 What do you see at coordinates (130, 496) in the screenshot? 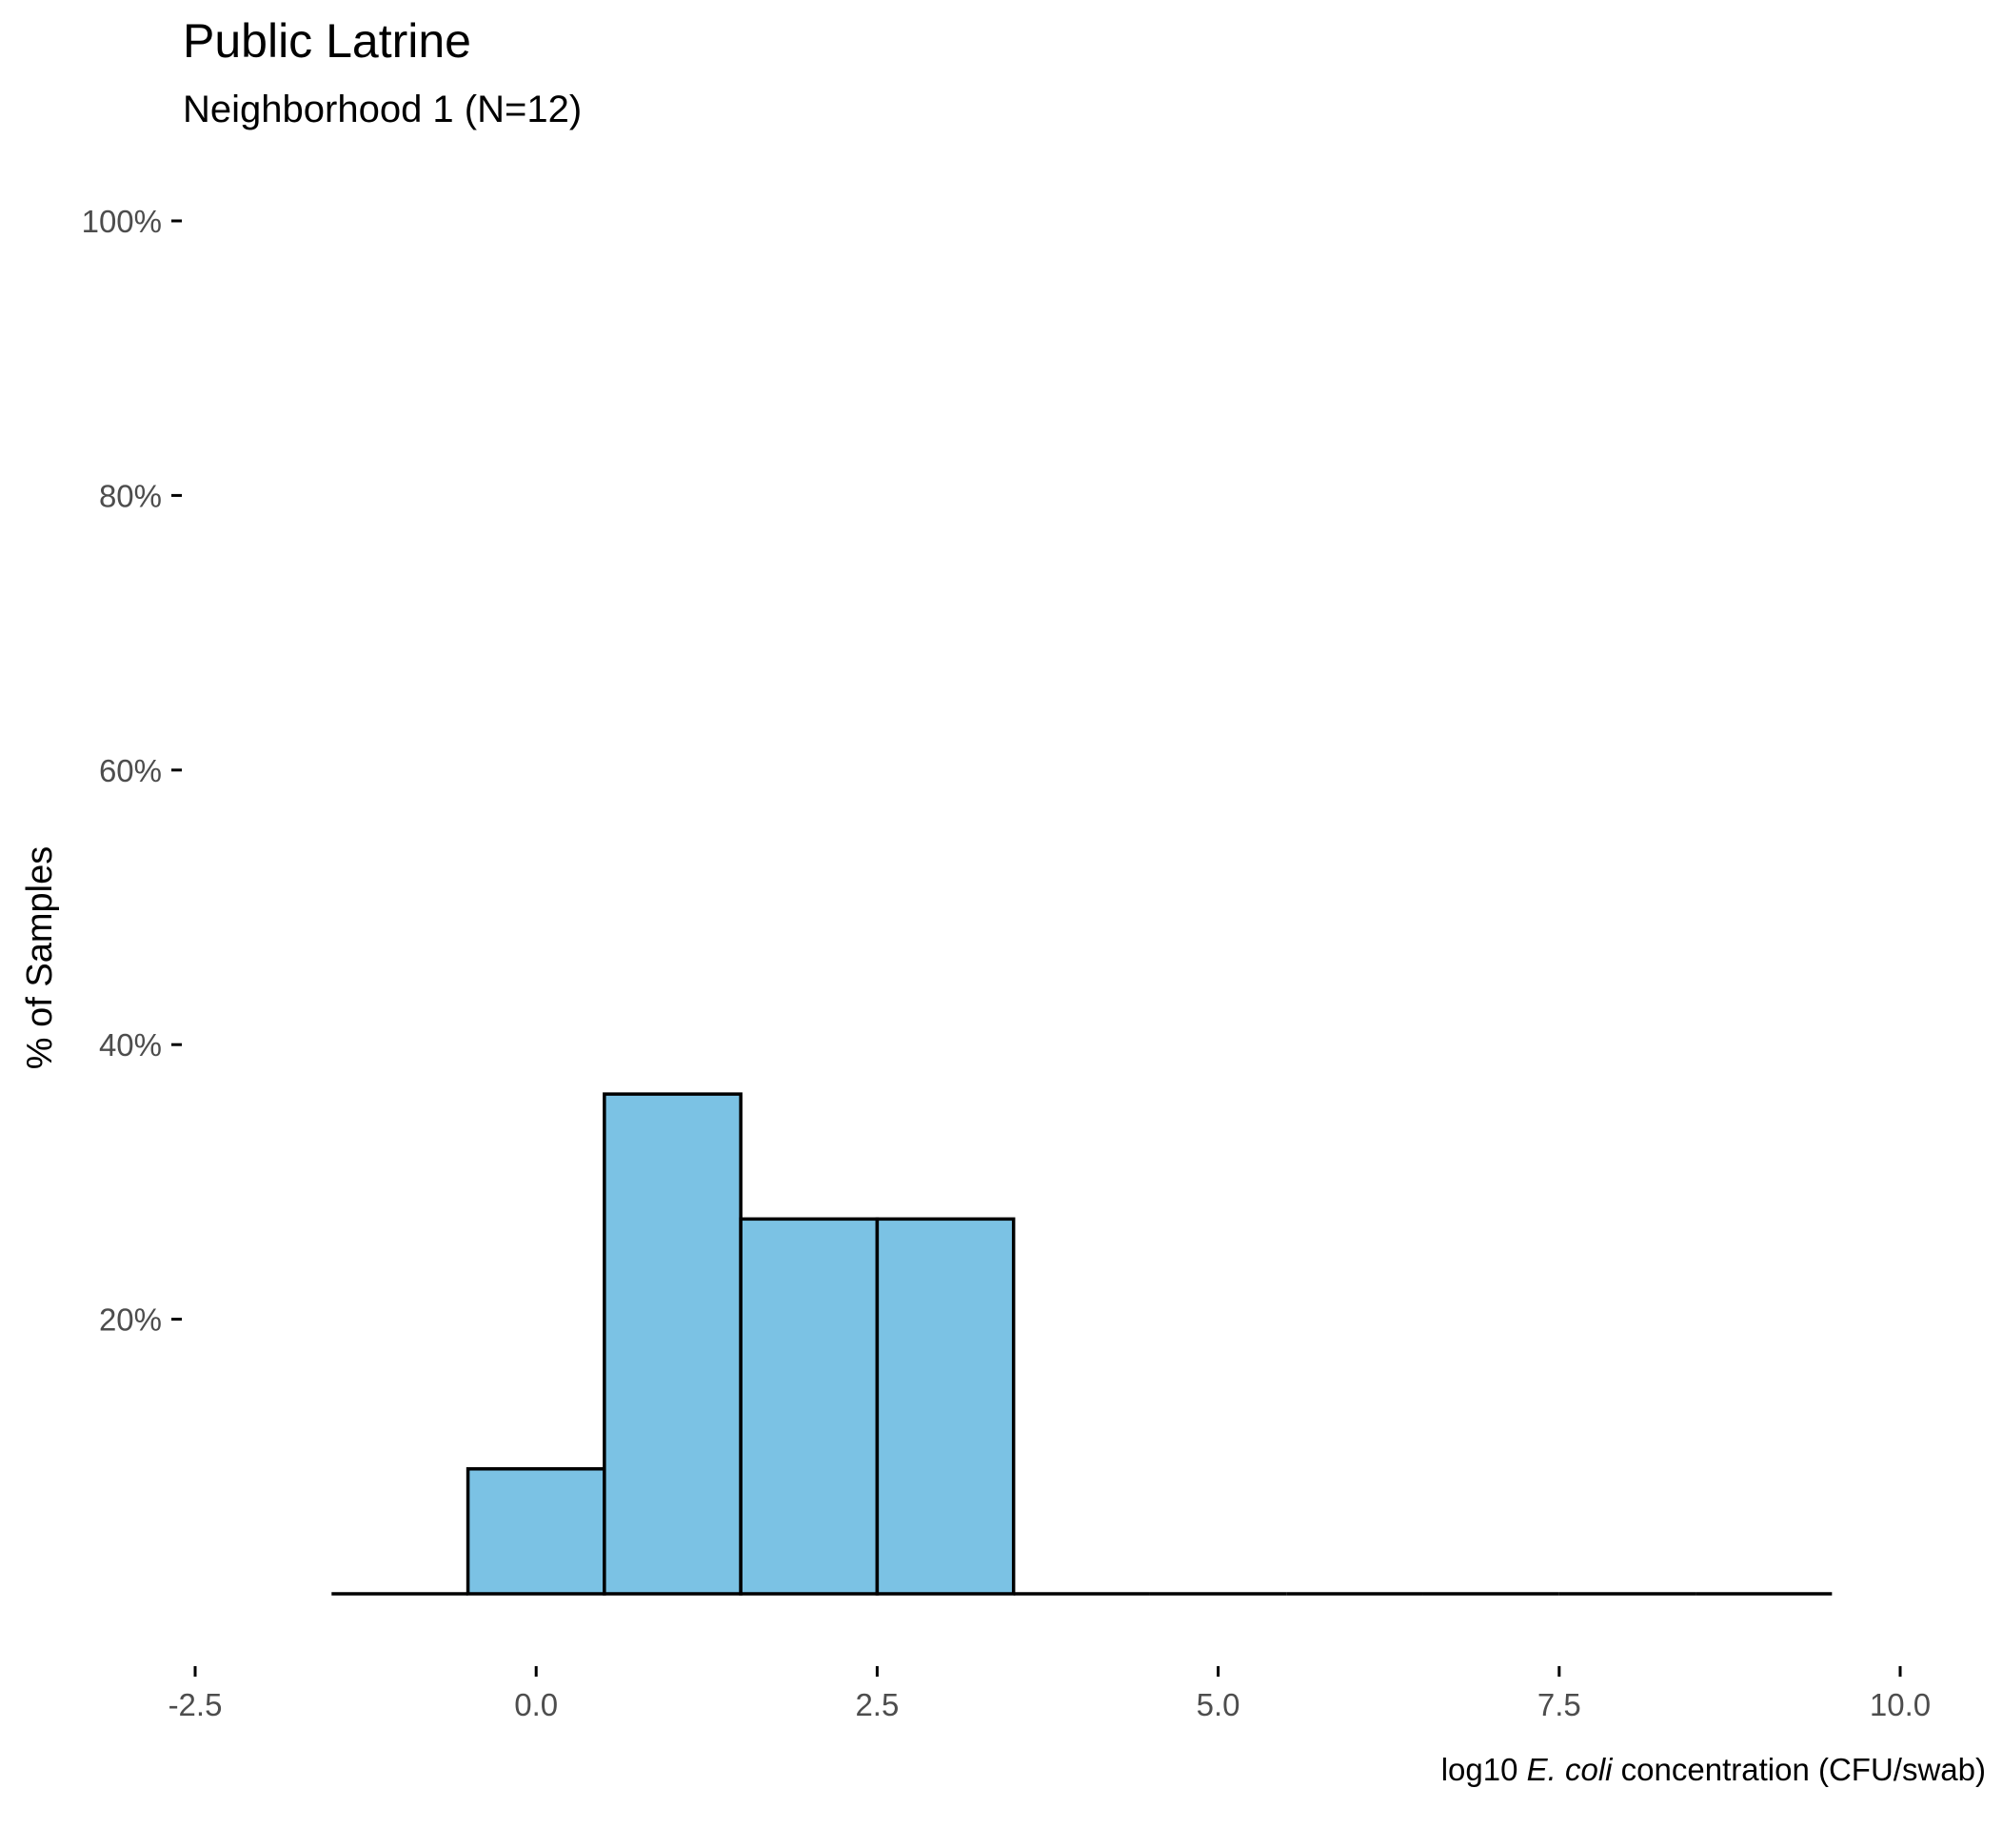
I see `y-tick-label: 80%` at bounding box center [130, 496].